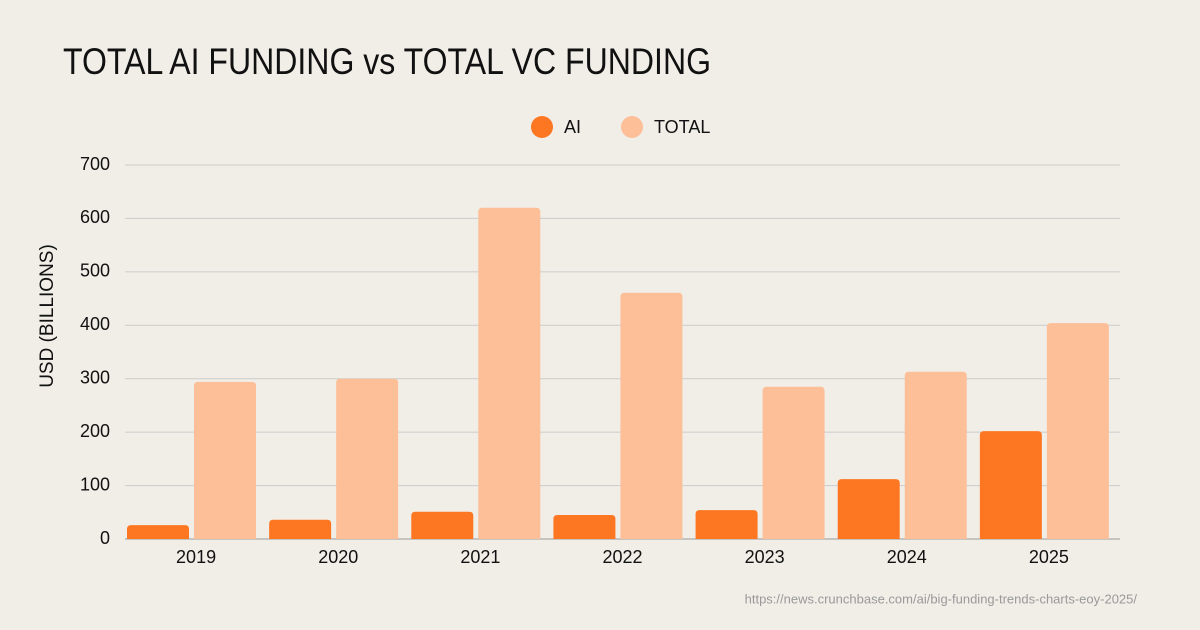  I want to click on y-tick-label: 300, so click(95, 377).